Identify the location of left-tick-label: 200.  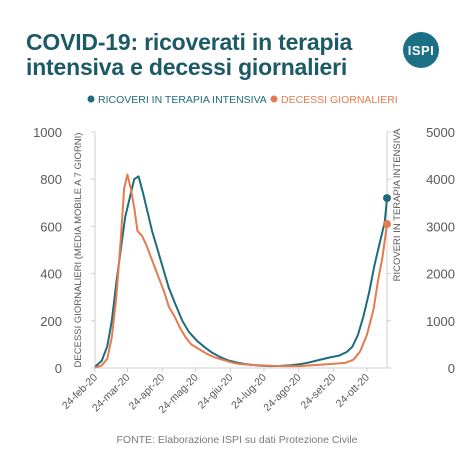
(51, 321).